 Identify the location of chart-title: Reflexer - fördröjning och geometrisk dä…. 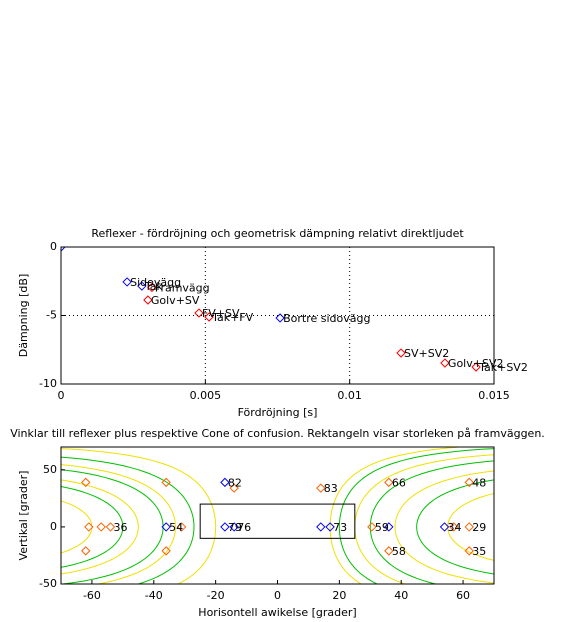
(277, 233).